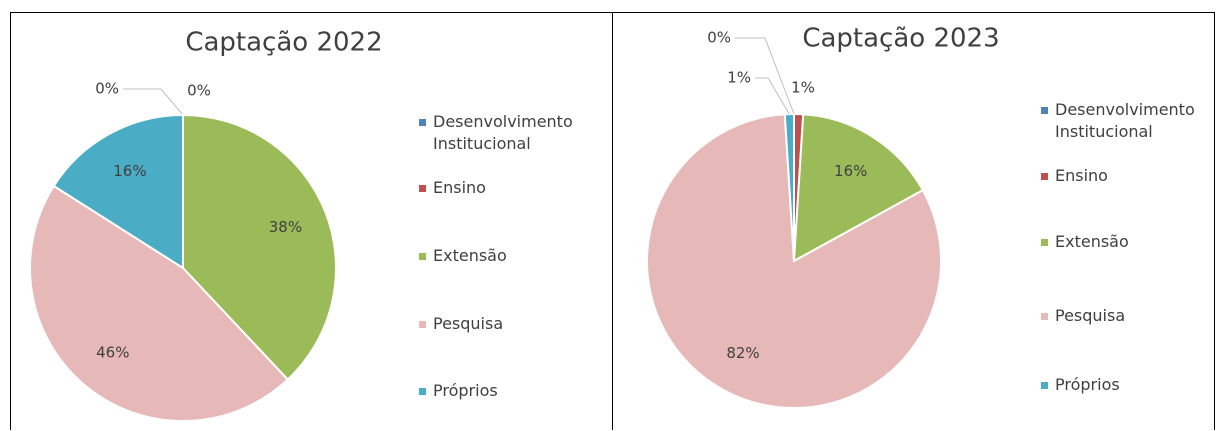 The height and width of the screenshot is (431, 1224). I want to click on data-label: 46%, so click(112, 352).